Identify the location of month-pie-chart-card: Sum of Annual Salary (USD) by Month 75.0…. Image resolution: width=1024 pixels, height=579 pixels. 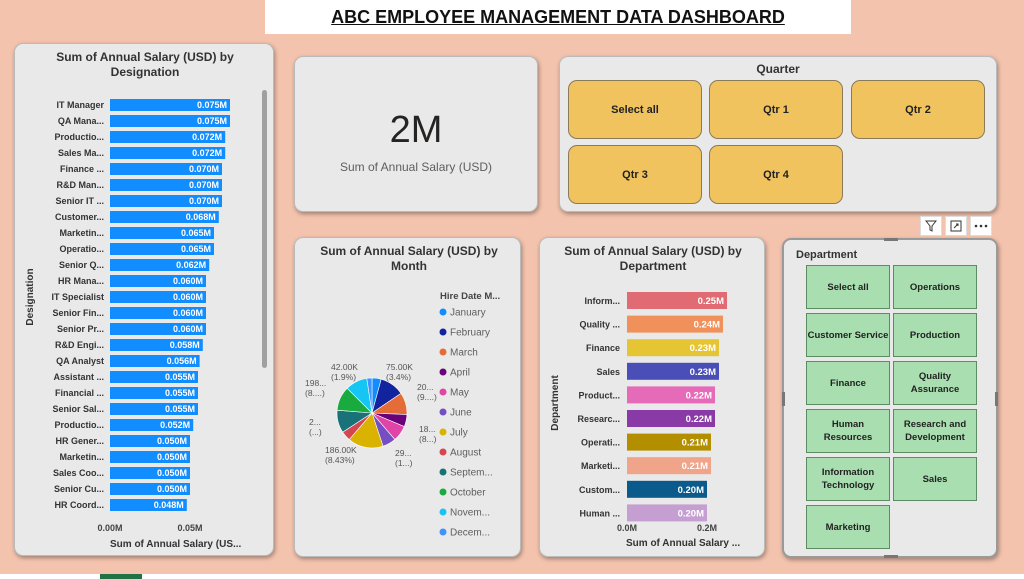
(407, 397).